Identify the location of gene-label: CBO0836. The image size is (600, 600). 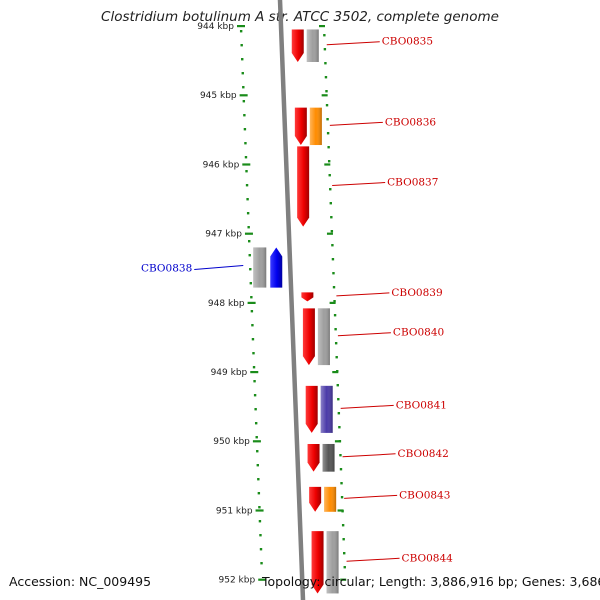
(411, 122).